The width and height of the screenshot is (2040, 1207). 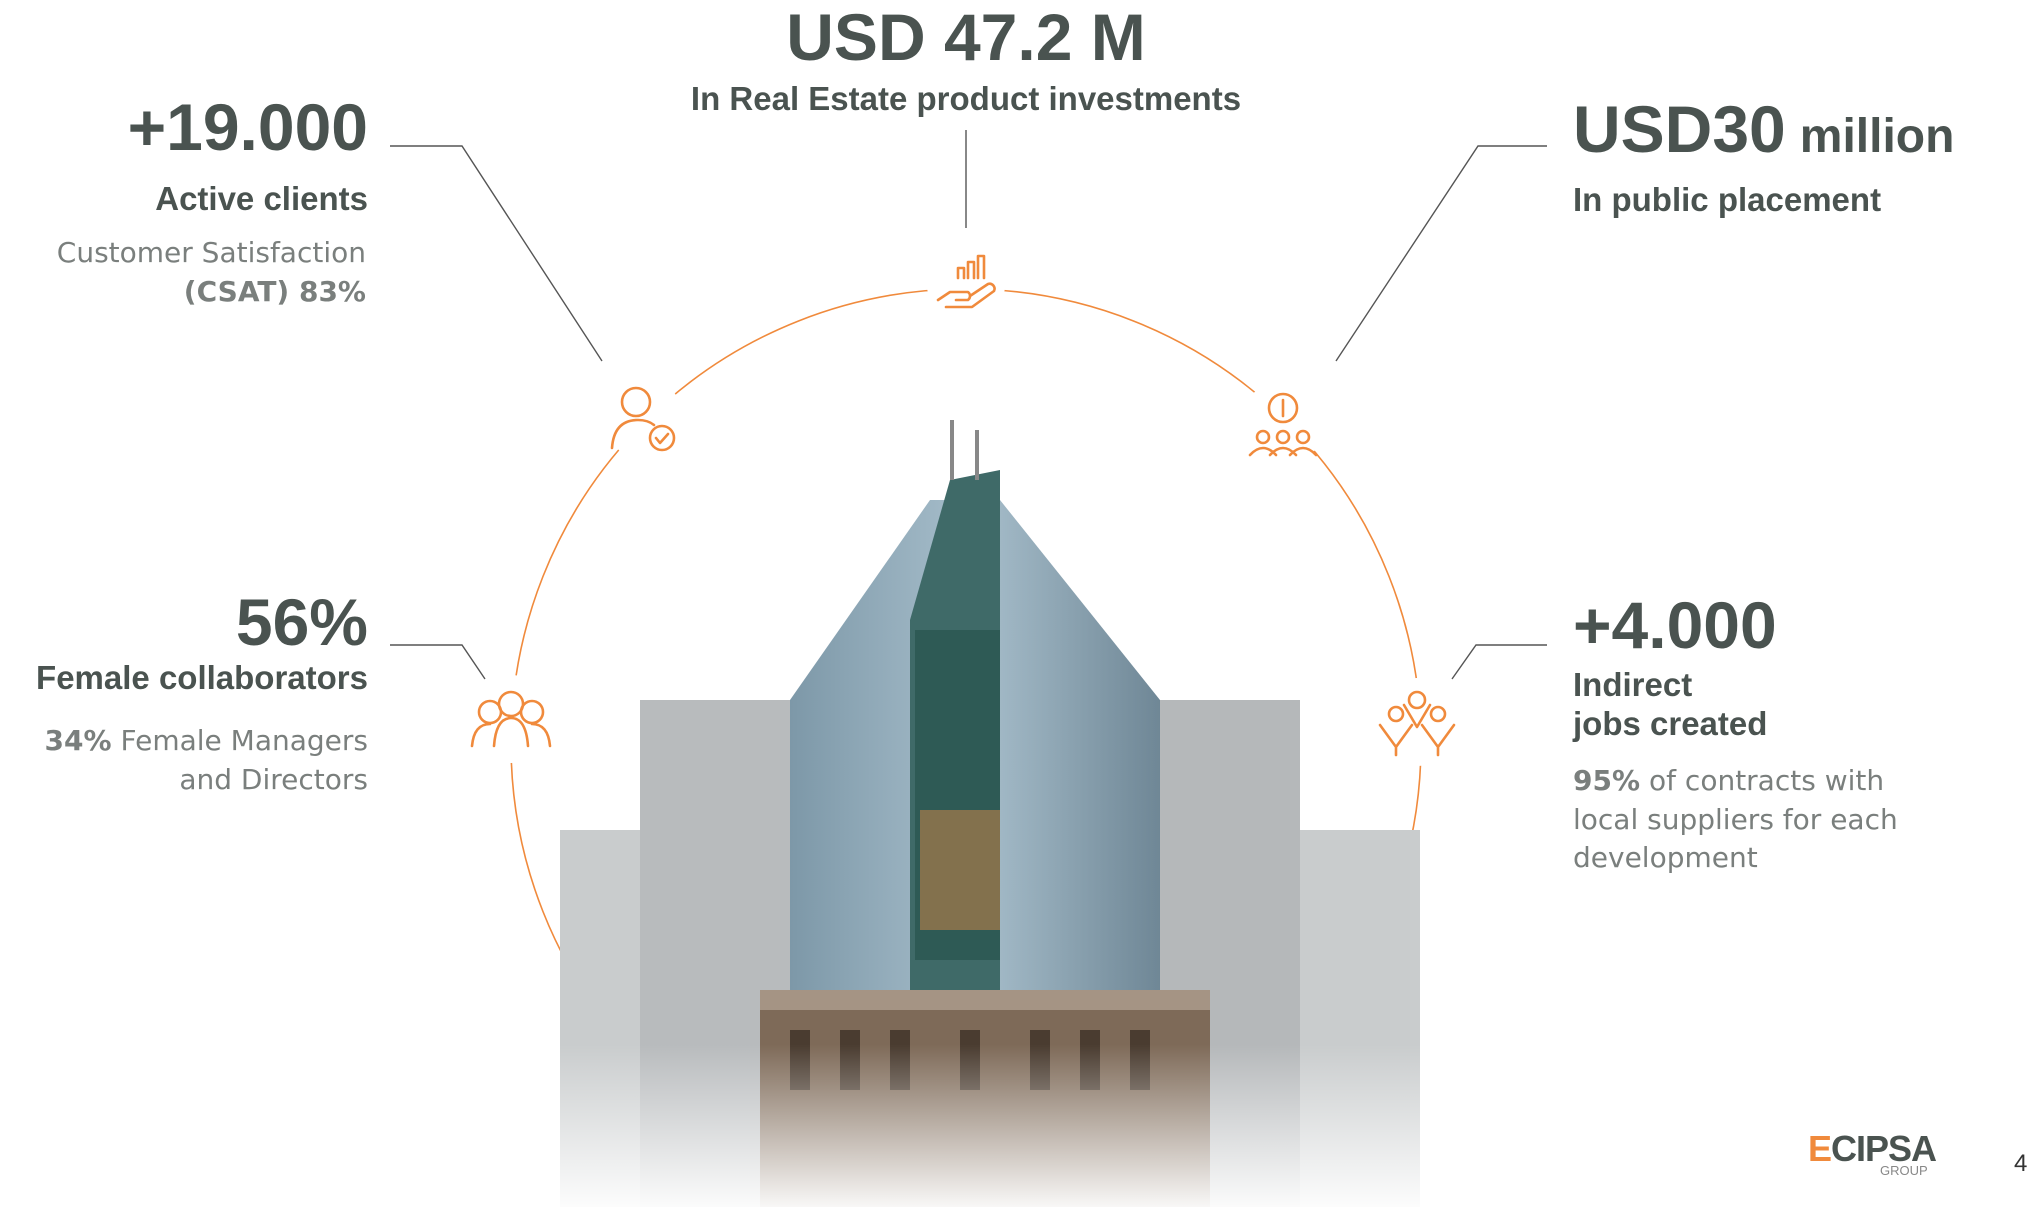 I want to click on stat-note: 95% of contracts with, so click(x=1728, y=780).